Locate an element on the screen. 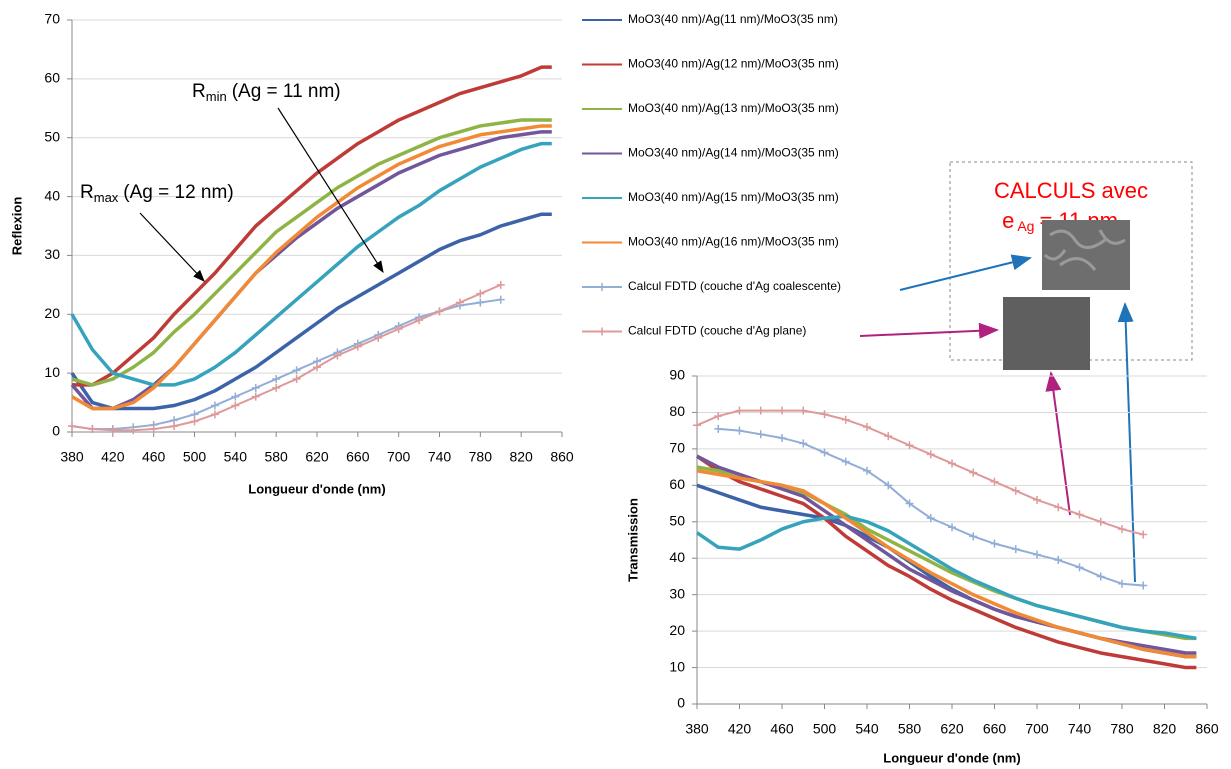 The width and height of the screenshot is (1231, 769). x-tick-label: 700 is located at coordinates (399, 457).